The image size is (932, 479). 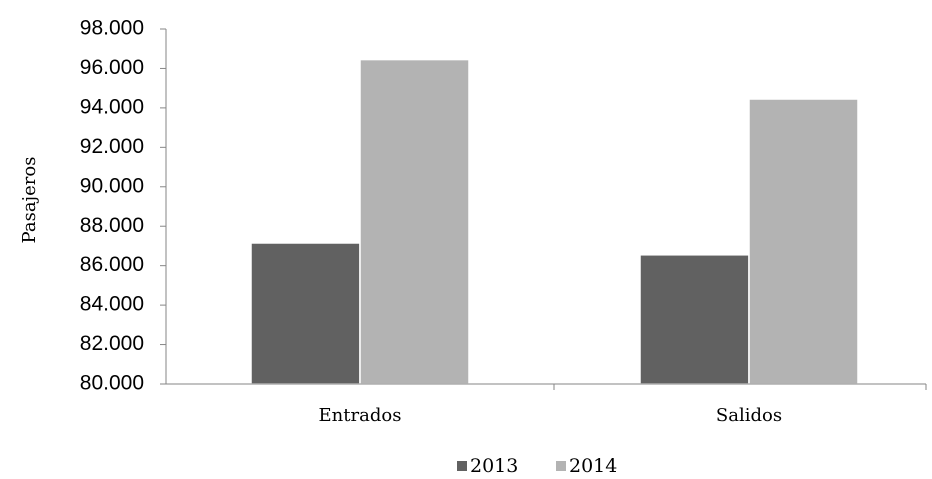 What do you see at coordinates (494, 466) in the screenshot?
I see `legend-label-2013: 2013` at bounding box center [494, 466].